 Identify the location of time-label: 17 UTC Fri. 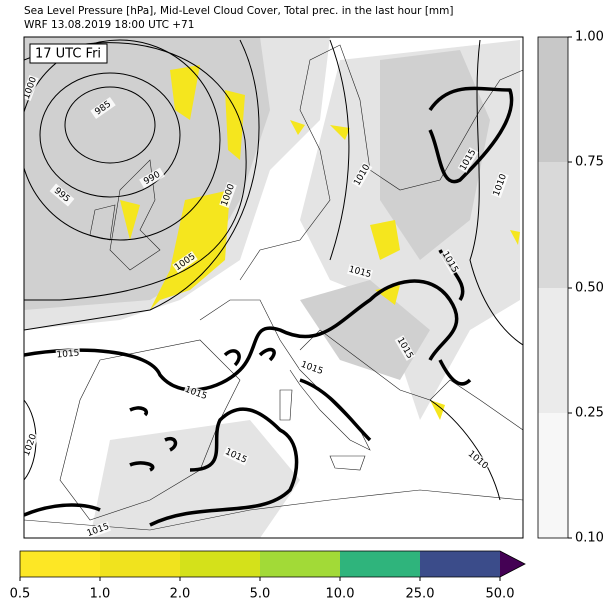
(68, 54).